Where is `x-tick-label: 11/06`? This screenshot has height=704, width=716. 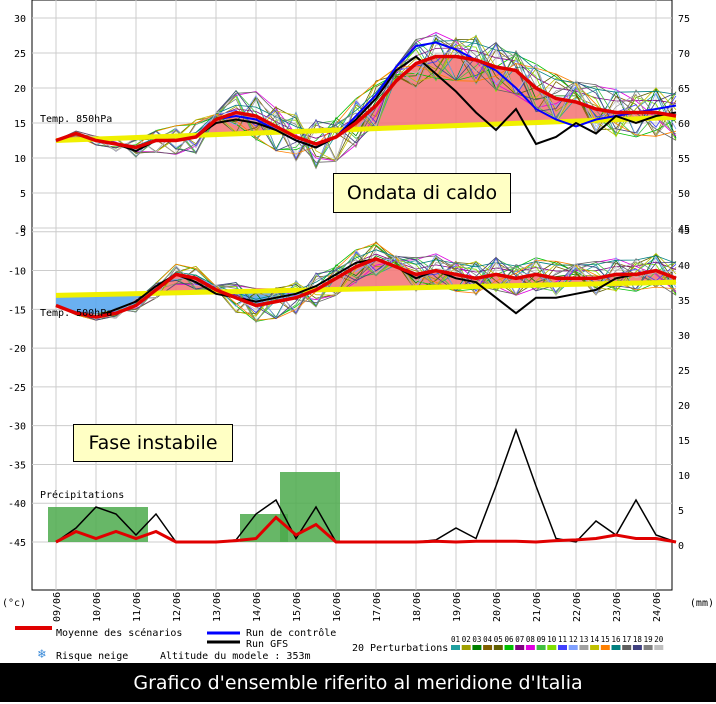 x-tick-label: 11/06 is located at coordinates (137, 607).